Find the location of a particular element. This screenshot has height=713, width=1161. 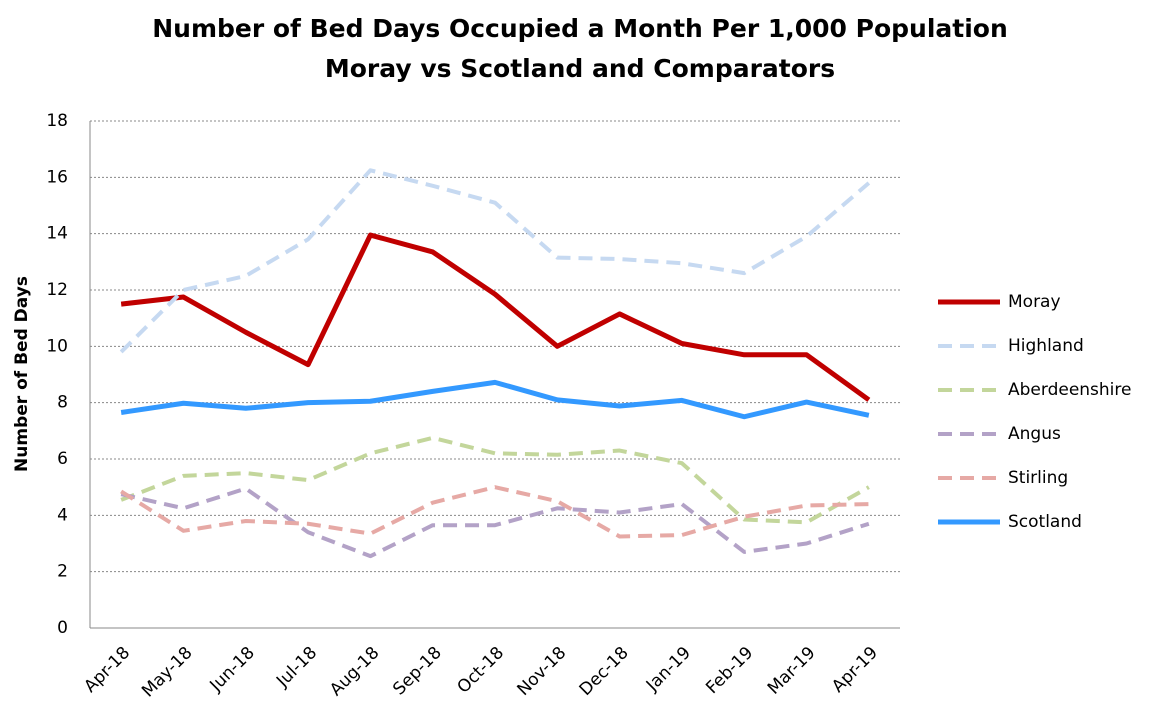

y-tick-label: 2 is located at coordinates (62, 572).